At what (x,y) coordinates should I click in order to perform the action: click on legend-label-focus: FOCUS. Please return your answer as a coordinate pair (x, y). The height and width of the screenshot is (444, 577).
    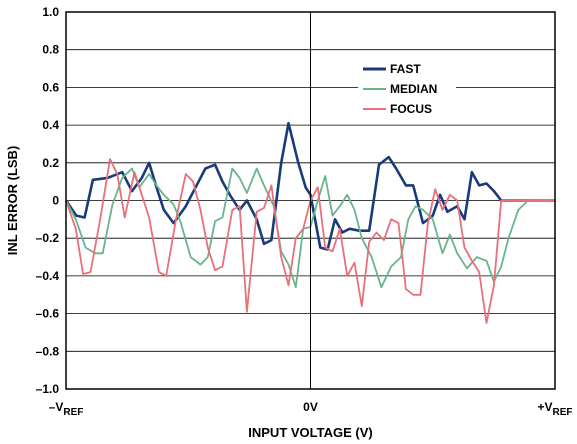
    Looking at the image, I should click on (411, 109).